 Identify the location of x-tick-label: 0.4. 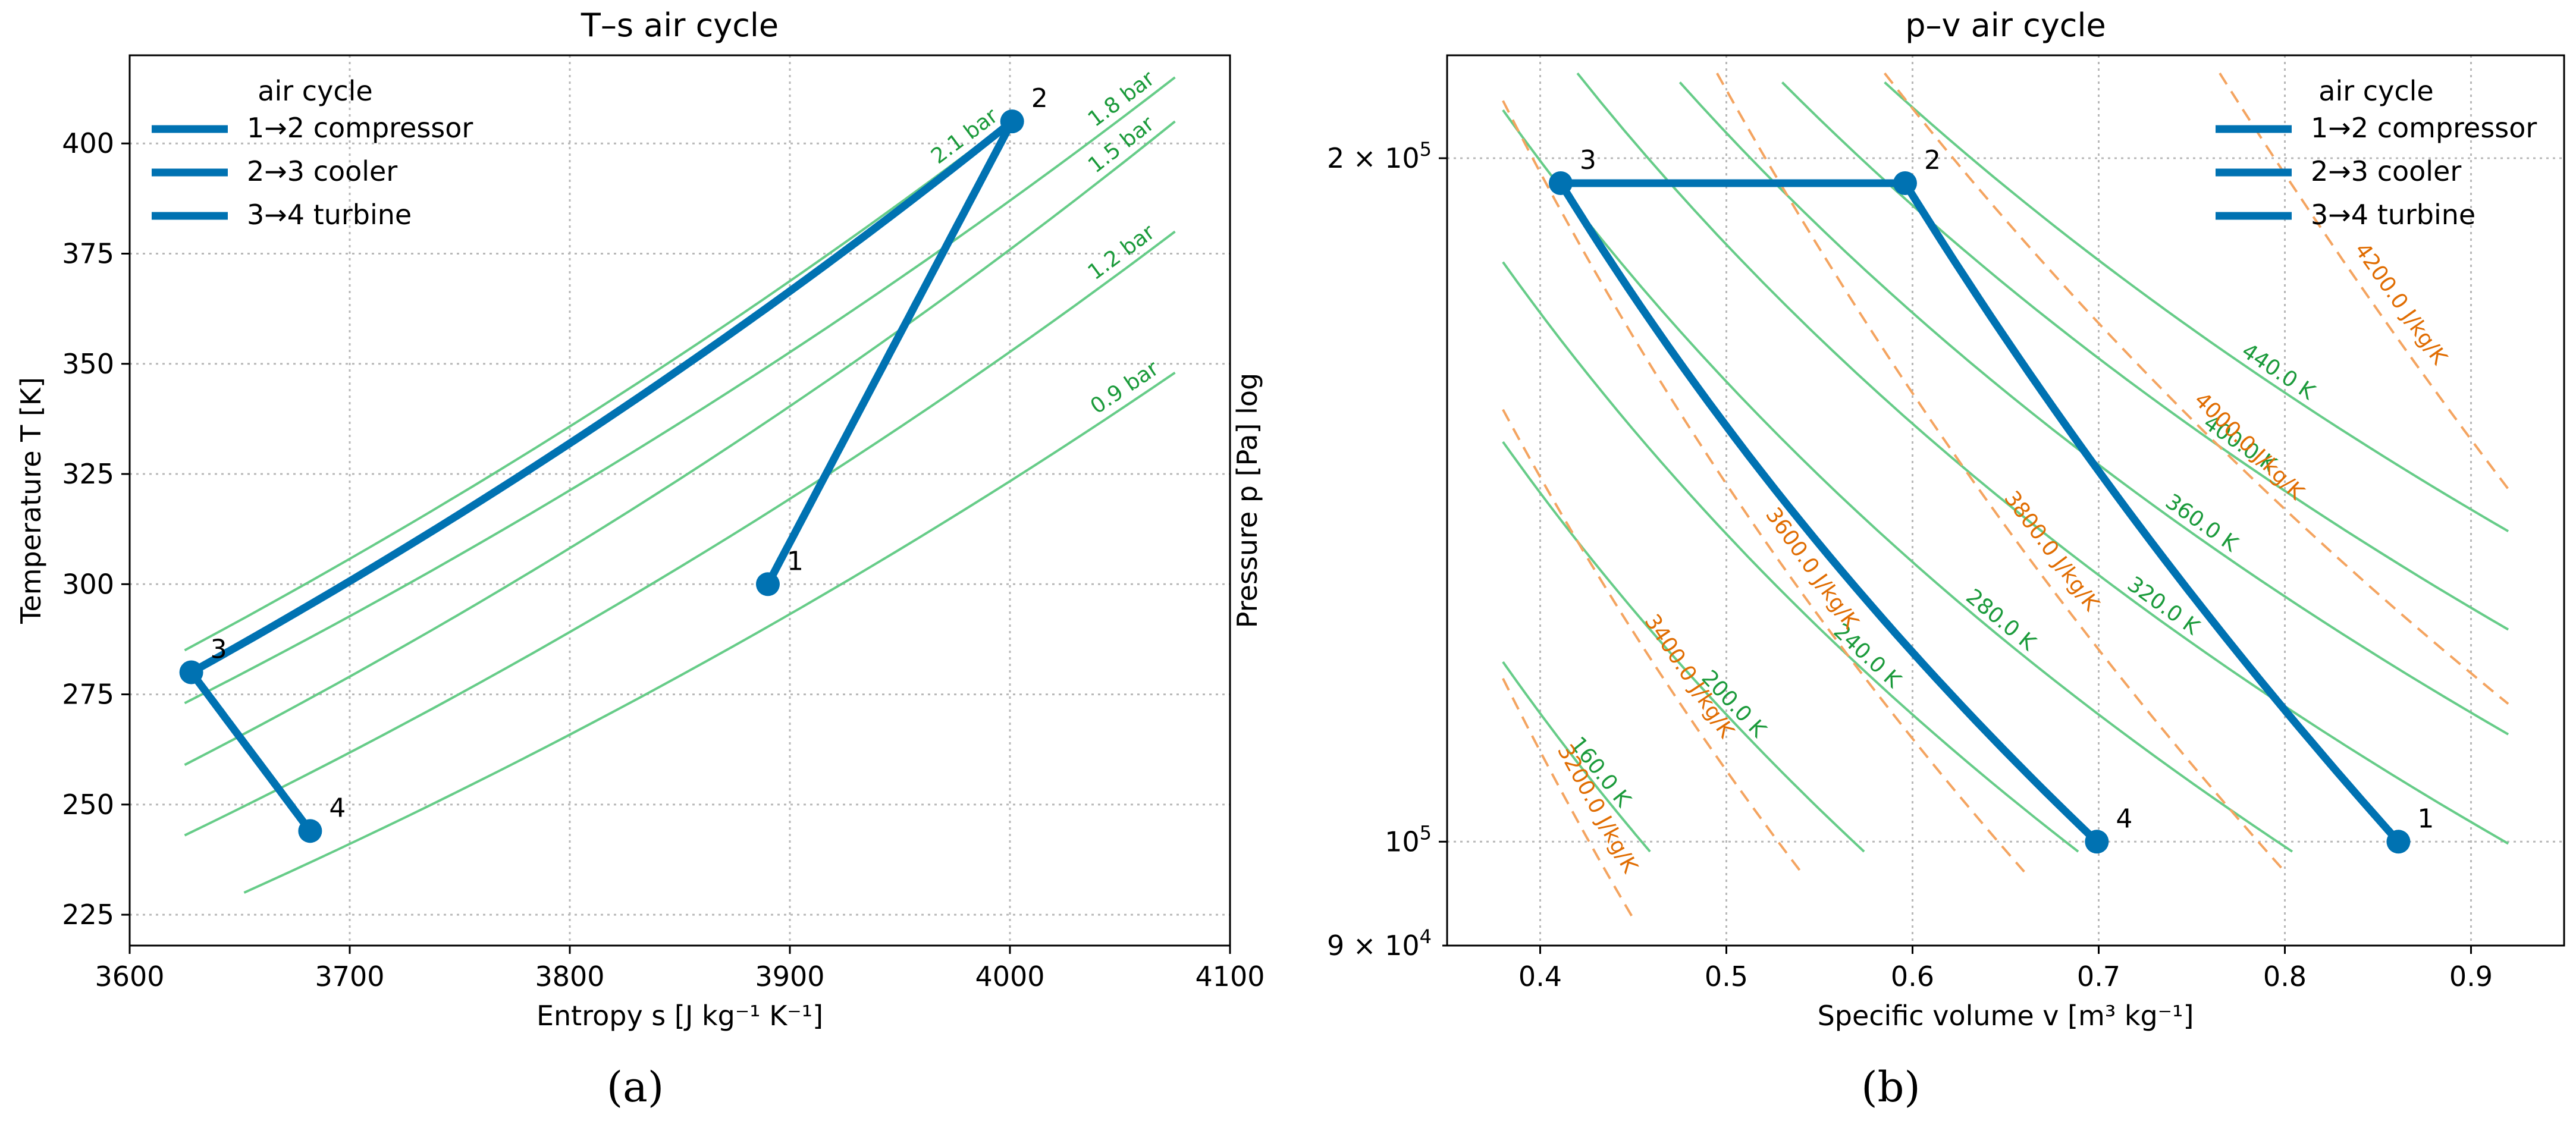
(1540, 976).